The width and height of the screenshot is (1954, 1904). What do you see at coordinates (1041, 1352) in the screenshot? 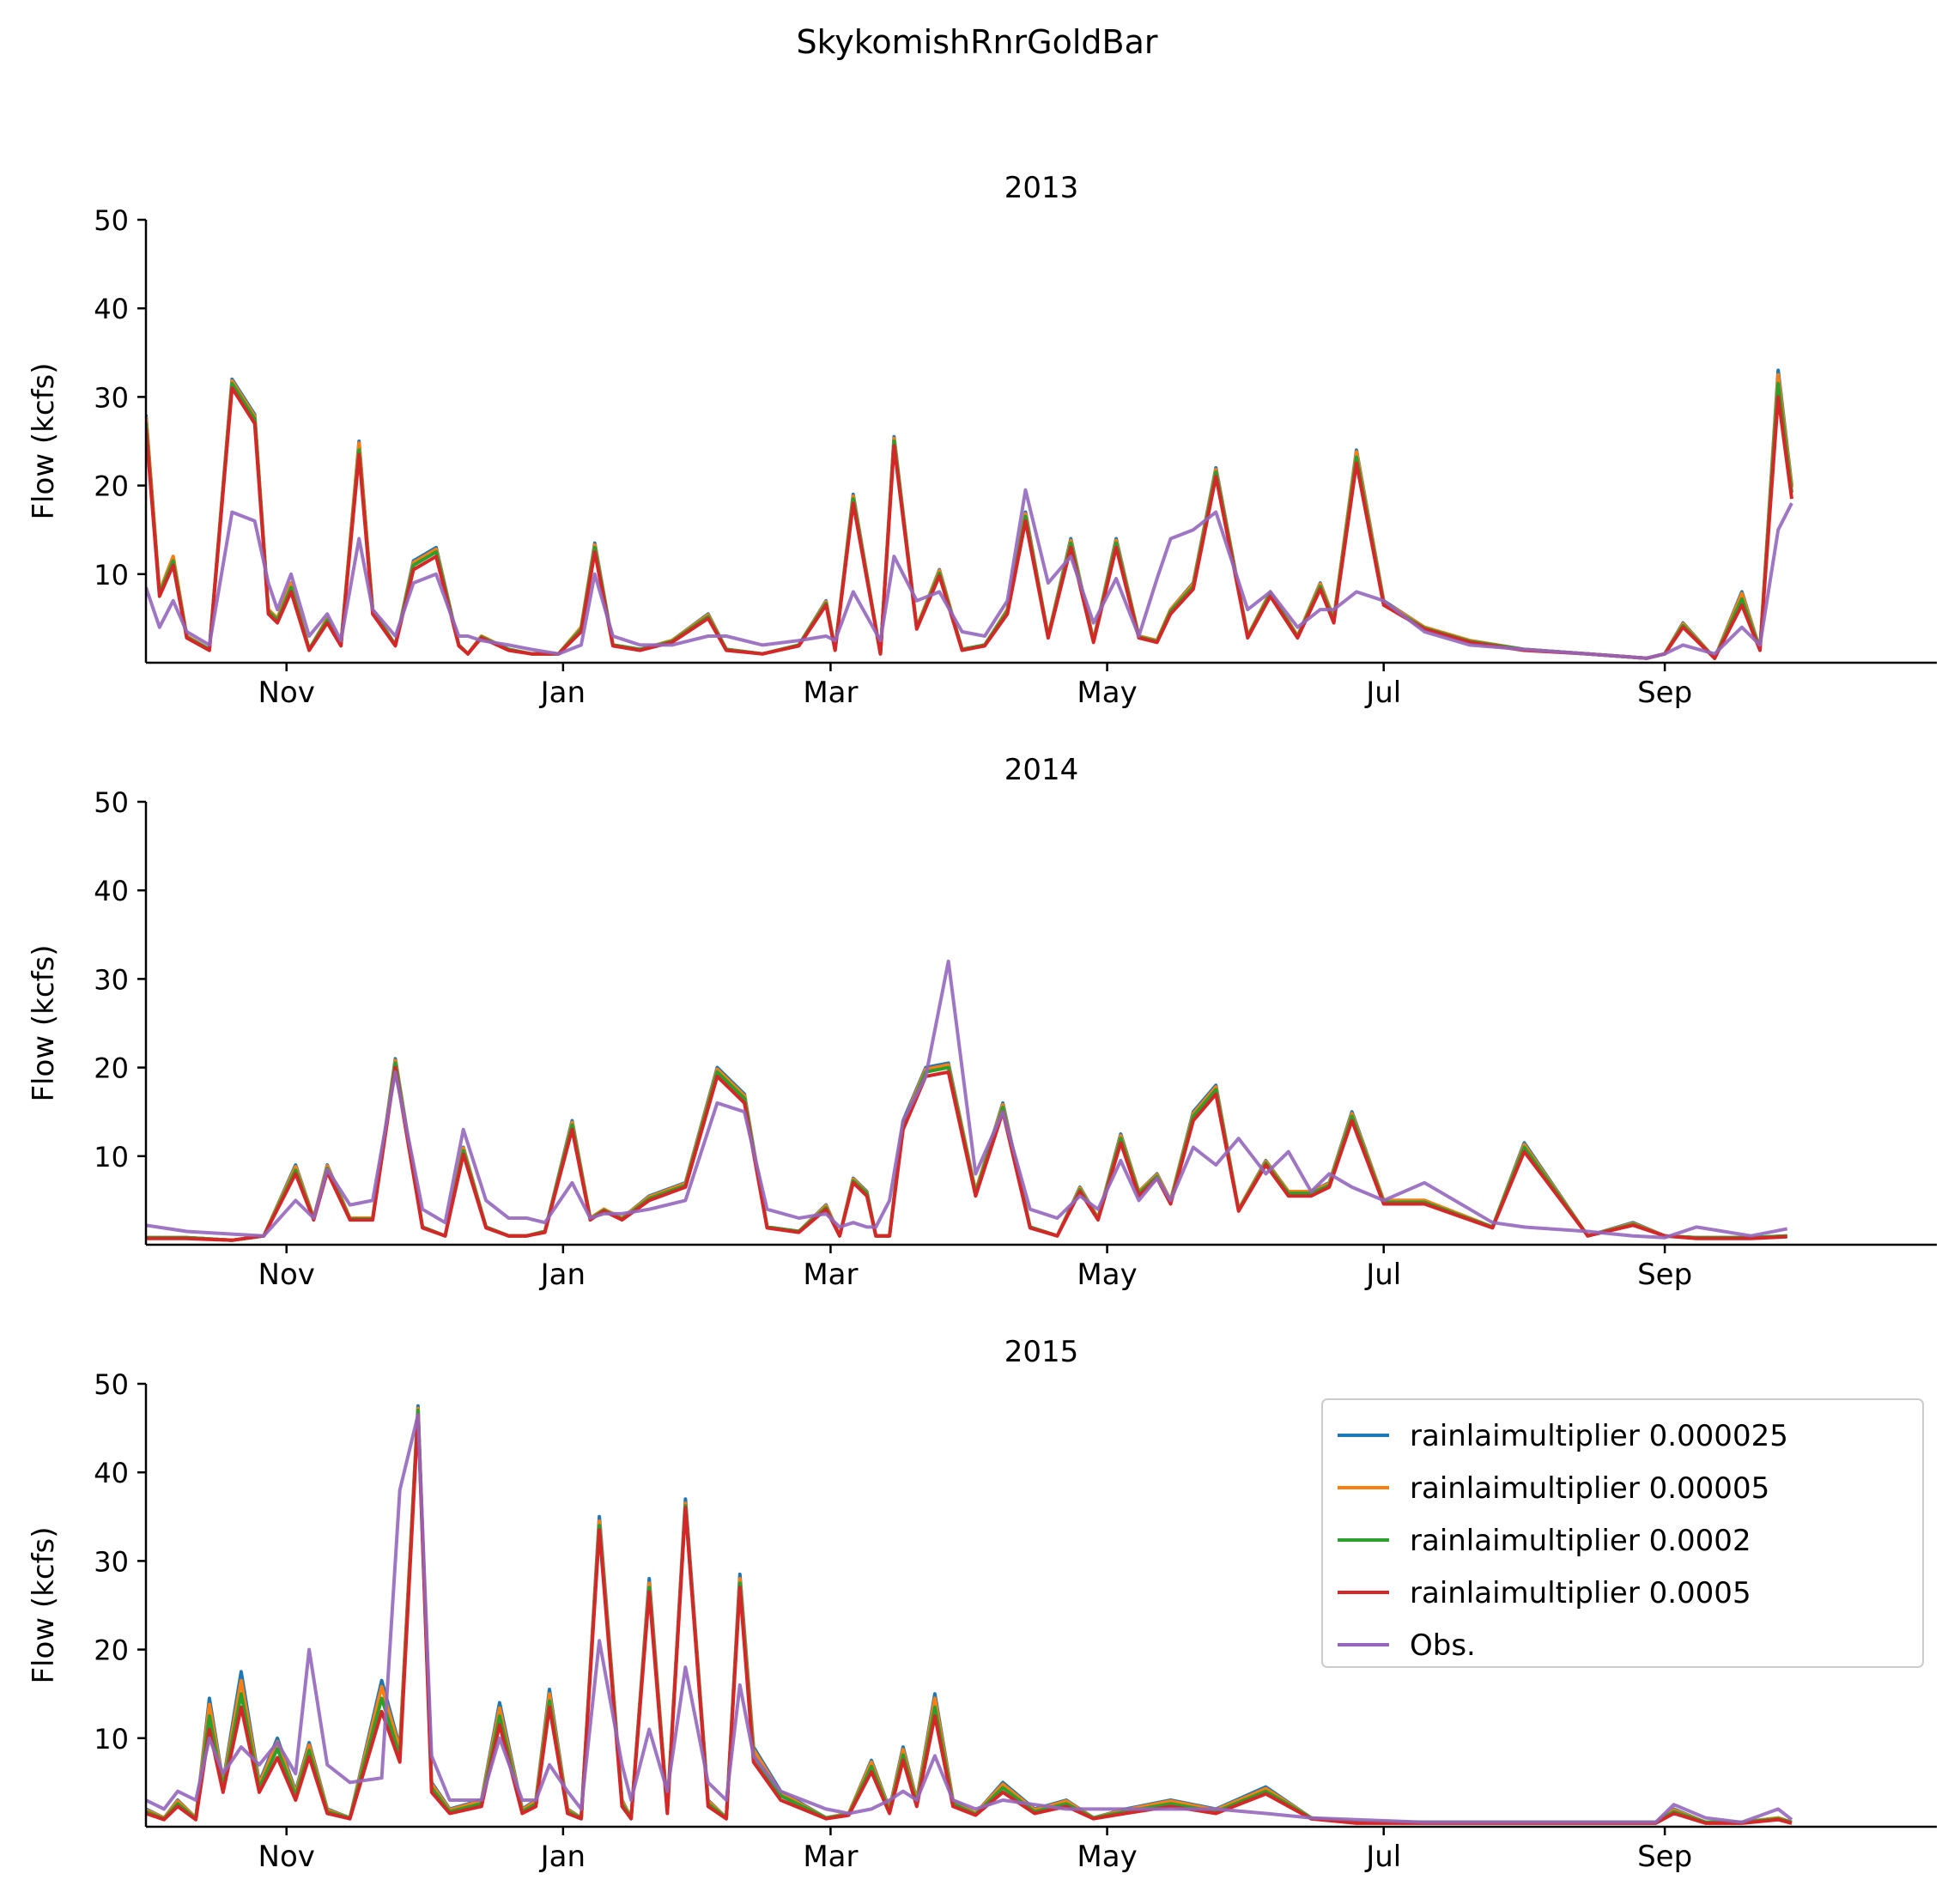
I see `subplot-title: 2015` at bounding box center [1041, 1352].